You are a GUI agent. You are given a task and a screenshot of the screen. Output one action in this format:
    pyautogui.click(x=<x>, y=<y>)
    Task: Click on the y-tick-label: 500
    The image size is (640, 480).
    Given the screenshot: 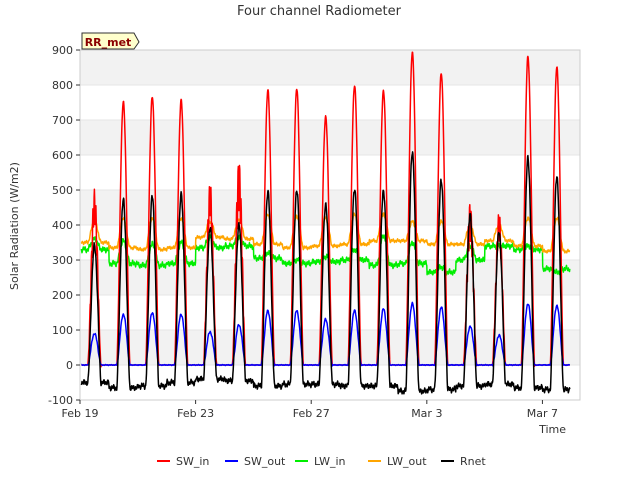 What is the action you would take?
    pyautogui.click(x=62, y=190)
    